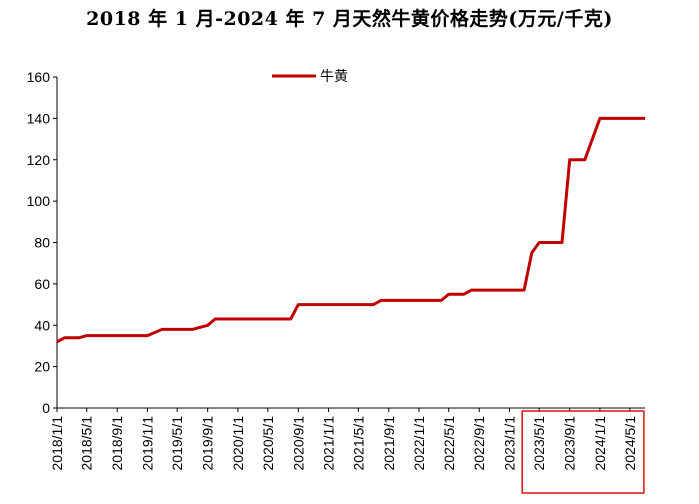 The image size is (699, 504). I want to click on y-tick-label: 60, so click(42, 284).